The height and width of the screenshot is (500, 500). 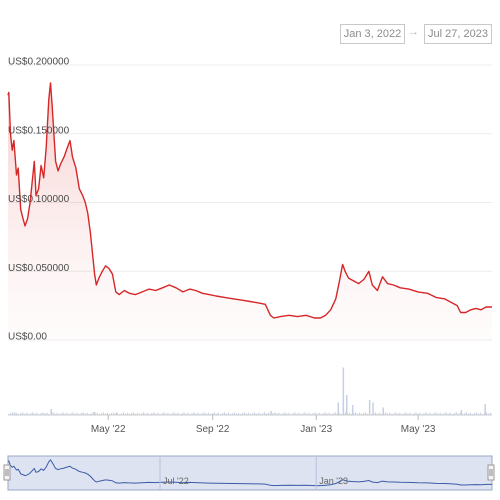 What do you see at coordinates (263, 425) in the screenshot?
I see `x-axis-labels: May '22 Sep '22 Jan '23 May '23` at bounding box center [263, 425].